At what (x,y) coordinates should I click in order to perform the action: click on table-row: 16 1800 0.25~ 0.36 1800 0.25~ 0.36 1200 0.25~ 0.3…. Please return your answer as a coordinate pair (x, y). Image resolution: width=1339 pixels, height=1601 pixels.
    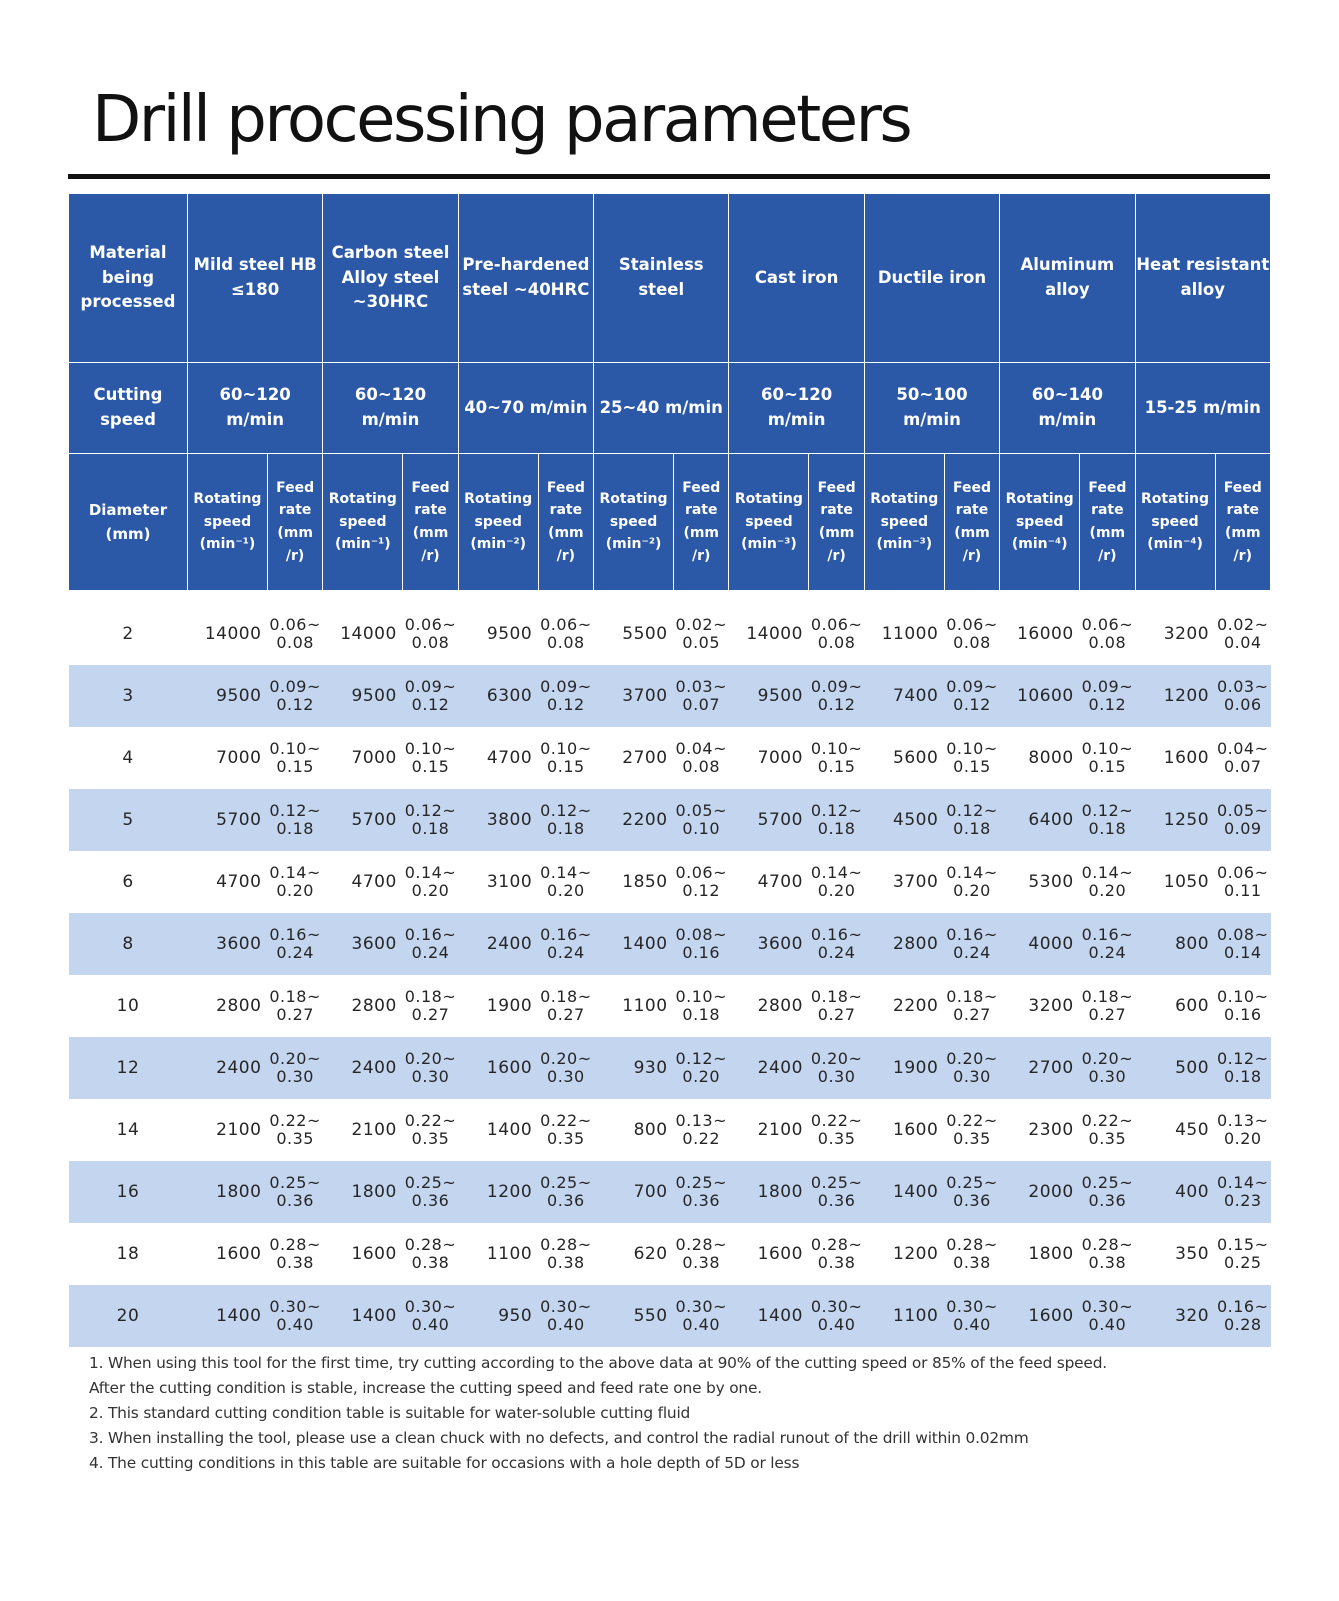
    Looking at the image, I should click on (669, 1192).